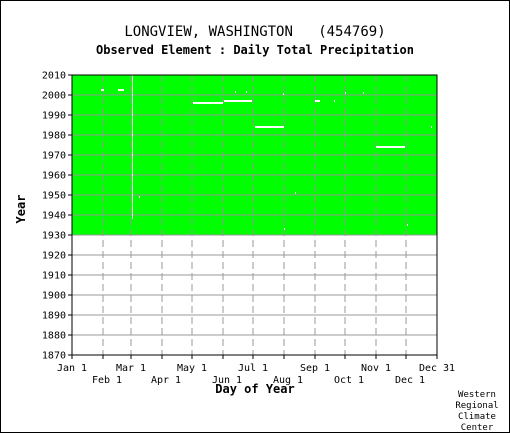  I want to click on y-tick-label: 2000, so click(54, 96).